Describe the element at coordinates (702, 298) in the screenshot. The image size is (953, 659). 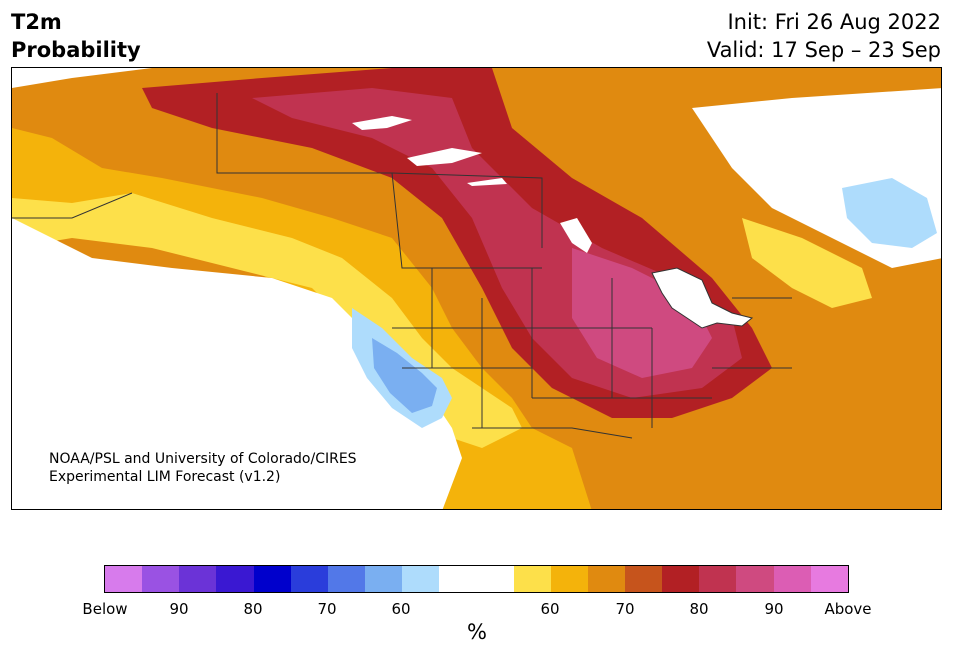
I see `great-lakes` at that location.